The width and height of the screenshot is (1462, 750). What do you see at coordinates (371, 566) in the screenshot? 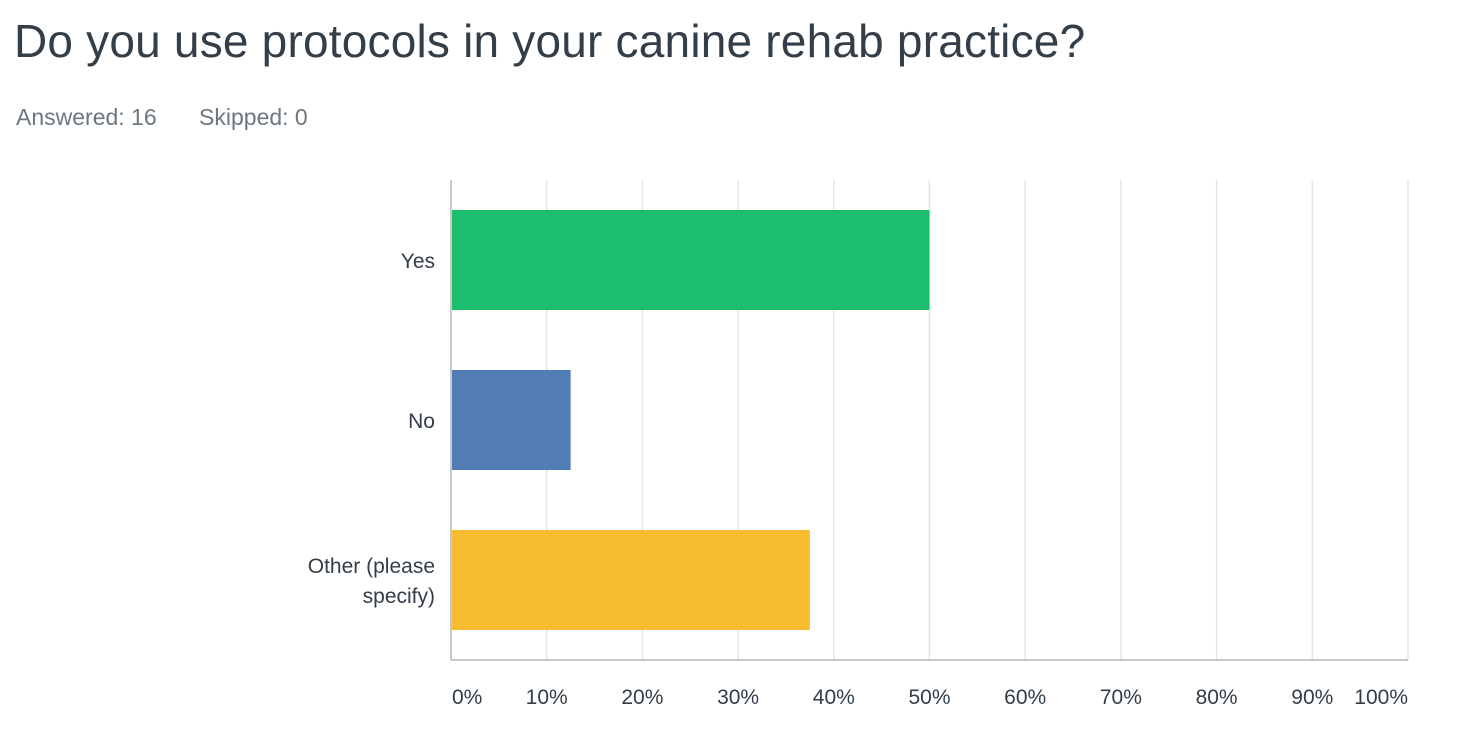
I see `category-label: Other (please` at bounding box center [371, 566].